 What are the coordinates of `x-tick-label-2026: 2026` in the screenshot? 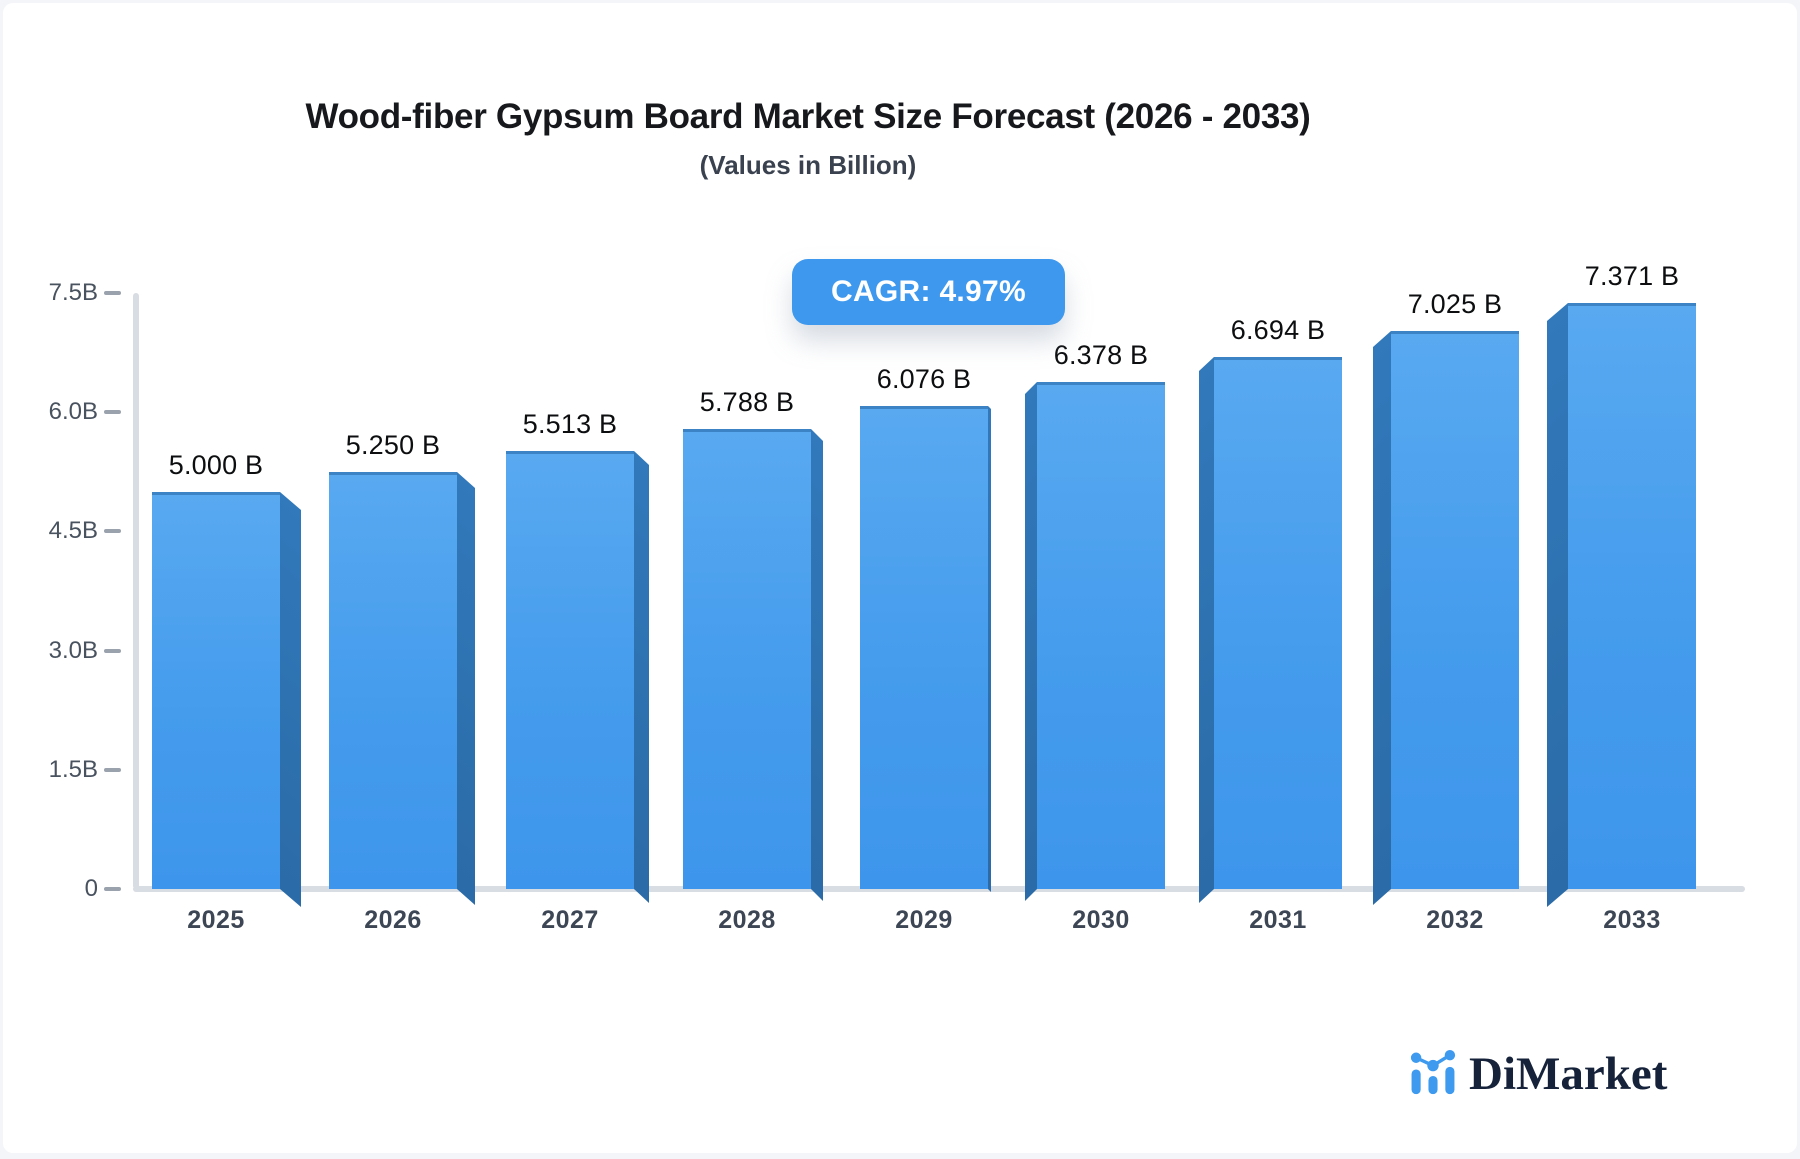 It's located at (393, 920).